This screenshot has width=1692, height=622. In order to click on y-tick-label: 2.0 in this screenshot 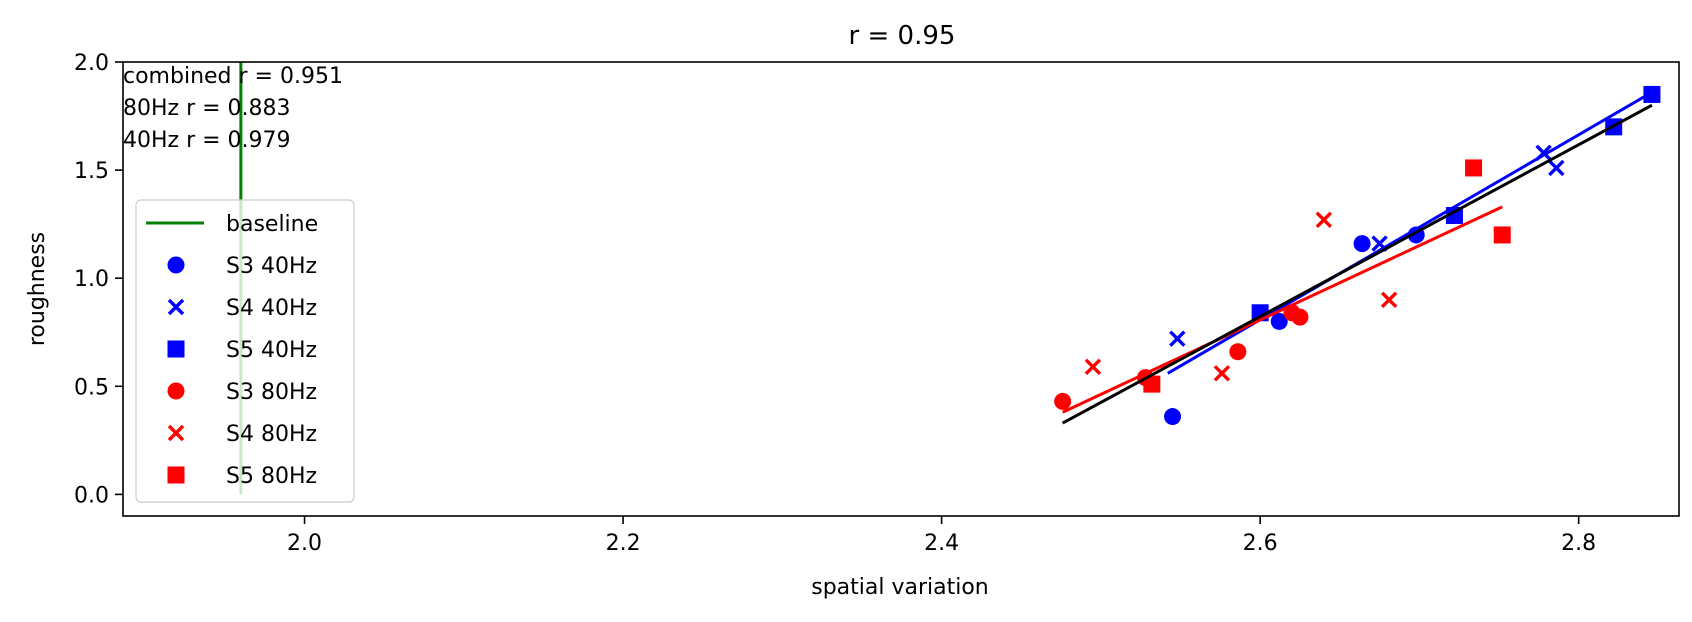, I will do `click(91, 63)`.